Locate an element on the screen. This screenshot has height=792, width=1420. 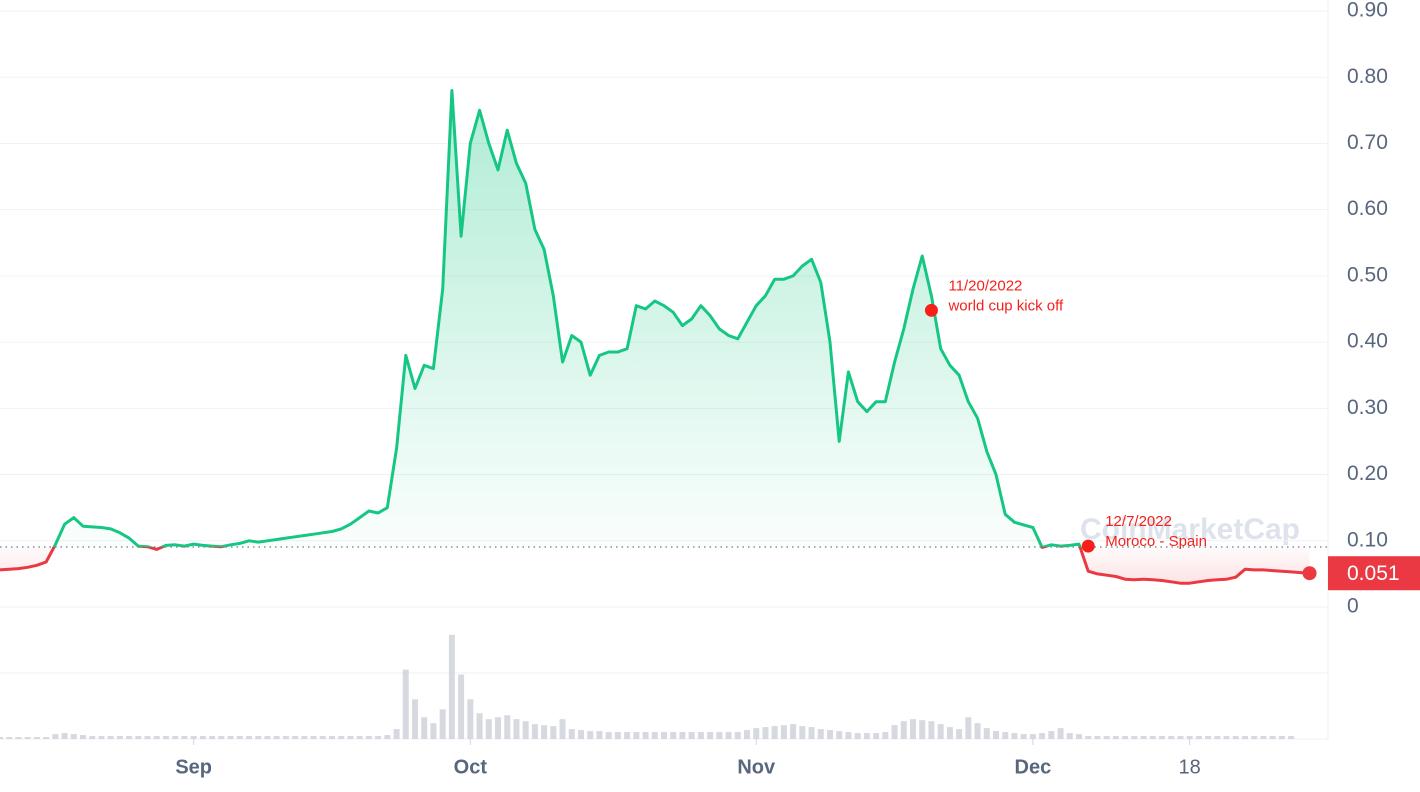
y-tick-label: 0.50 is located at coordinates (1367, 274).